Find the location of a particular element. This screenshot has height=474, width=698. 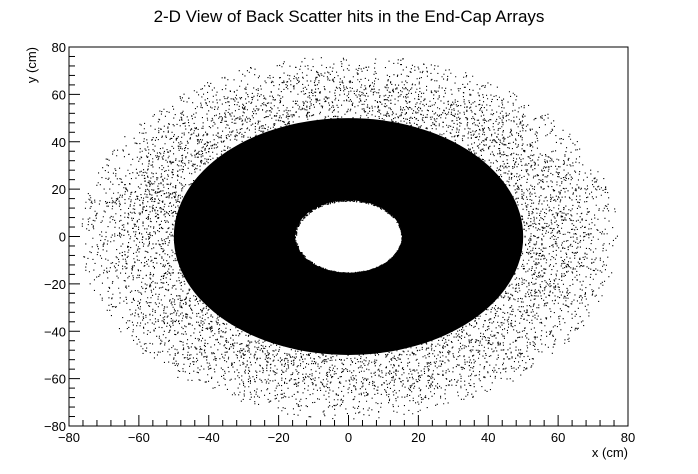

y-axis-tick-labels: −80 −60 −40 −20 0 20 40 60 80 is located at coordinates (55, 237).